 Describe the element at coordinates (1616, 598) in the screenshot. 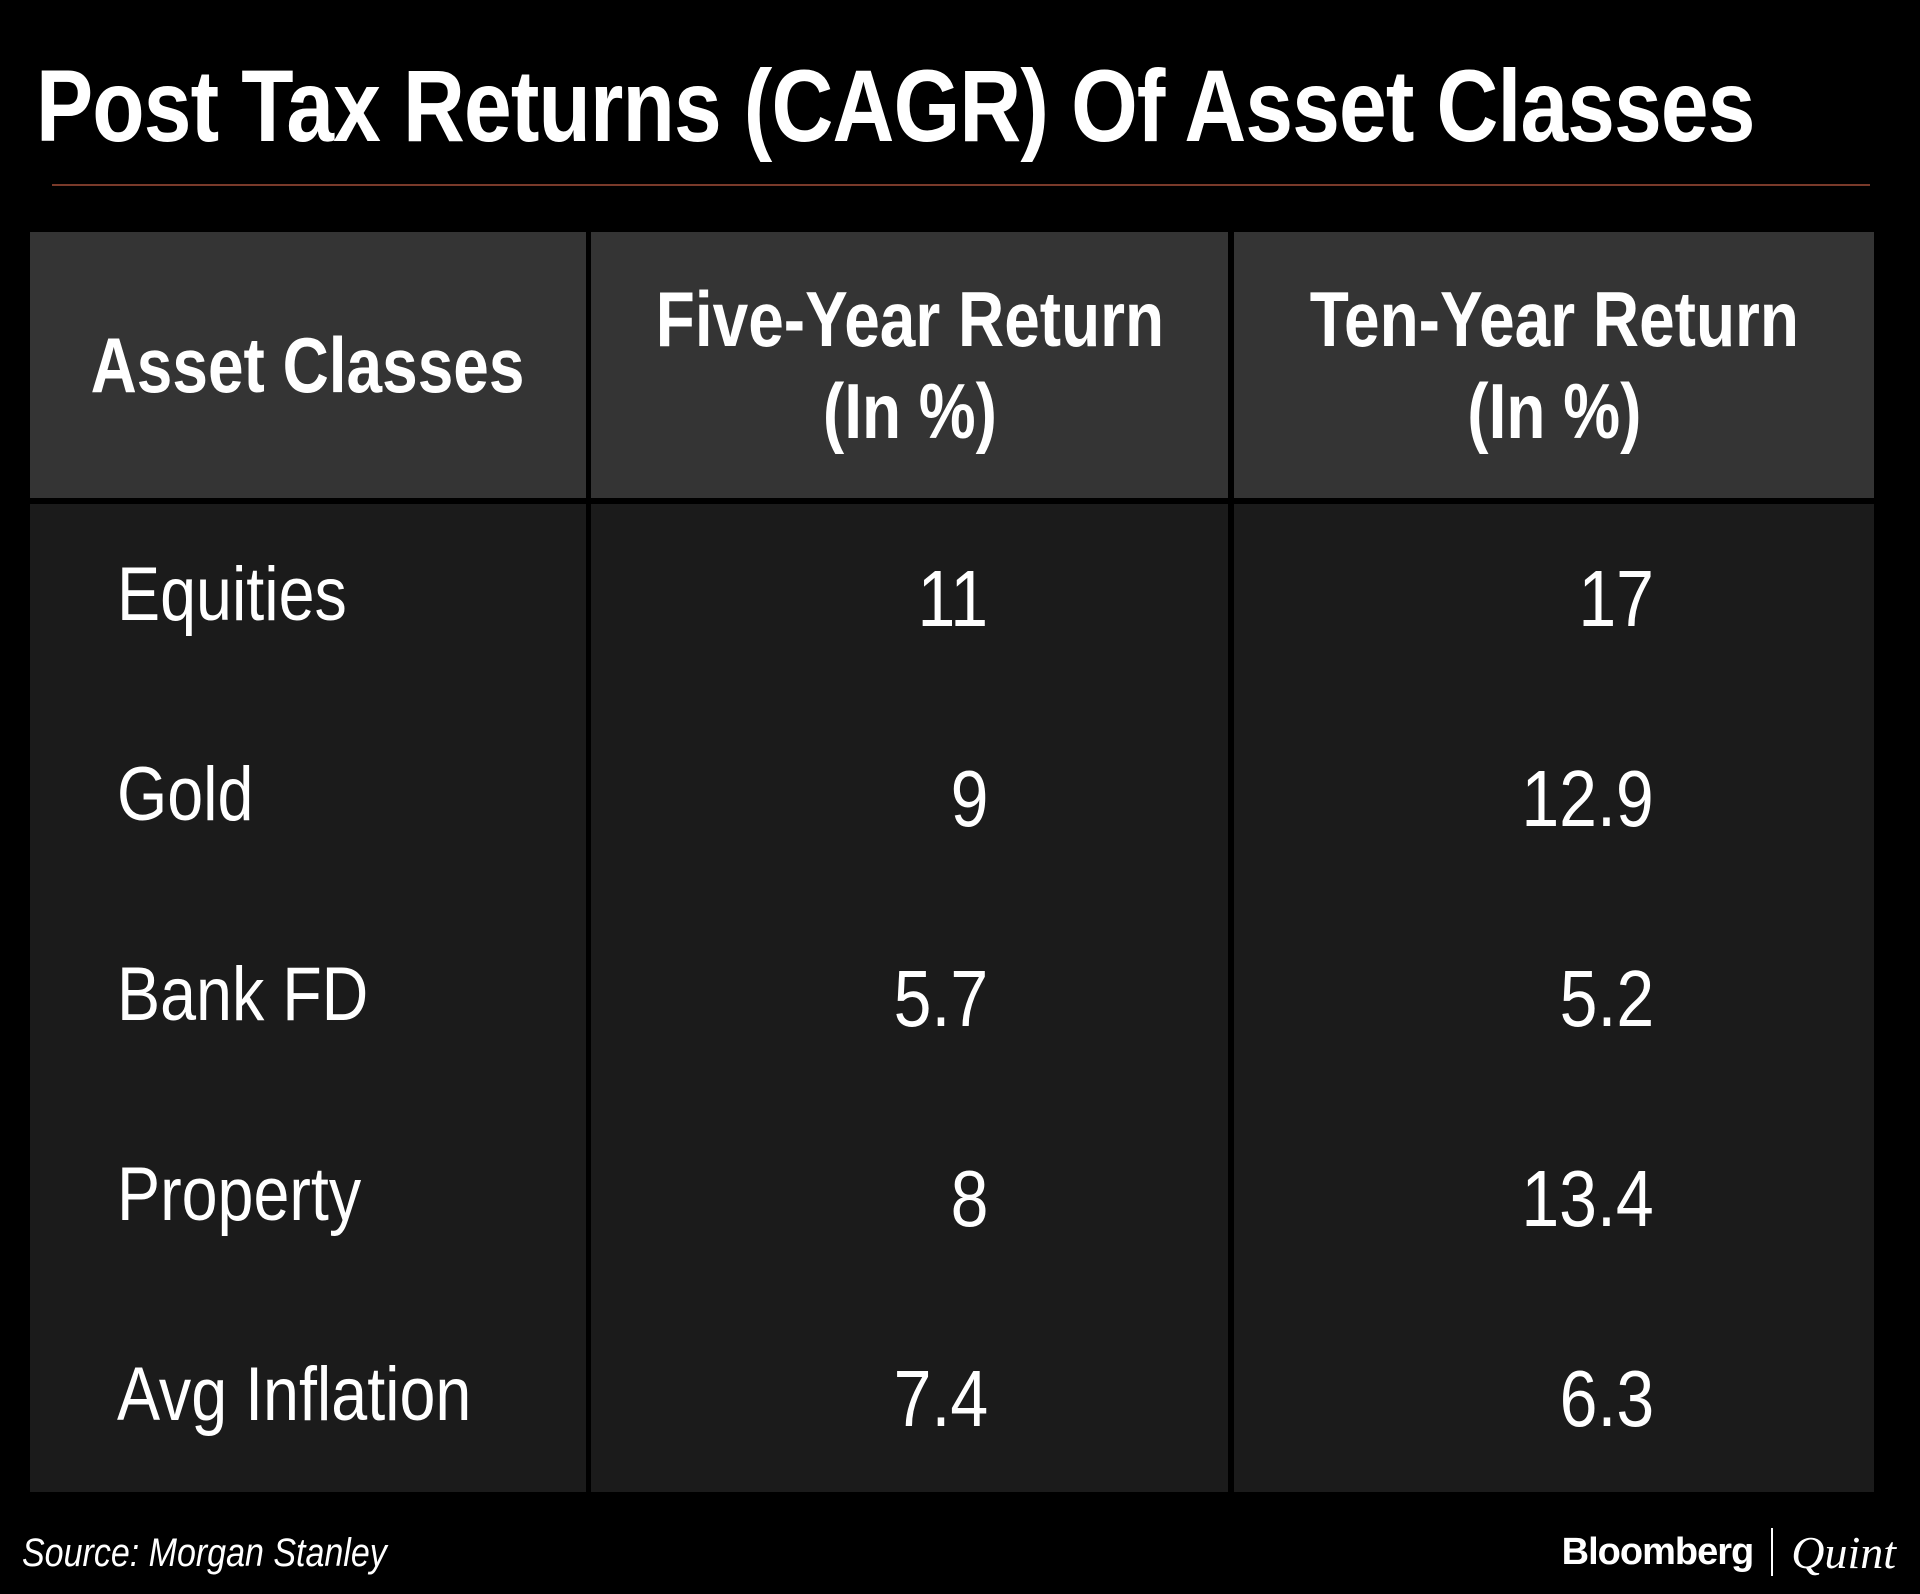

I see `ten-year-value-equities: 17` at that location.